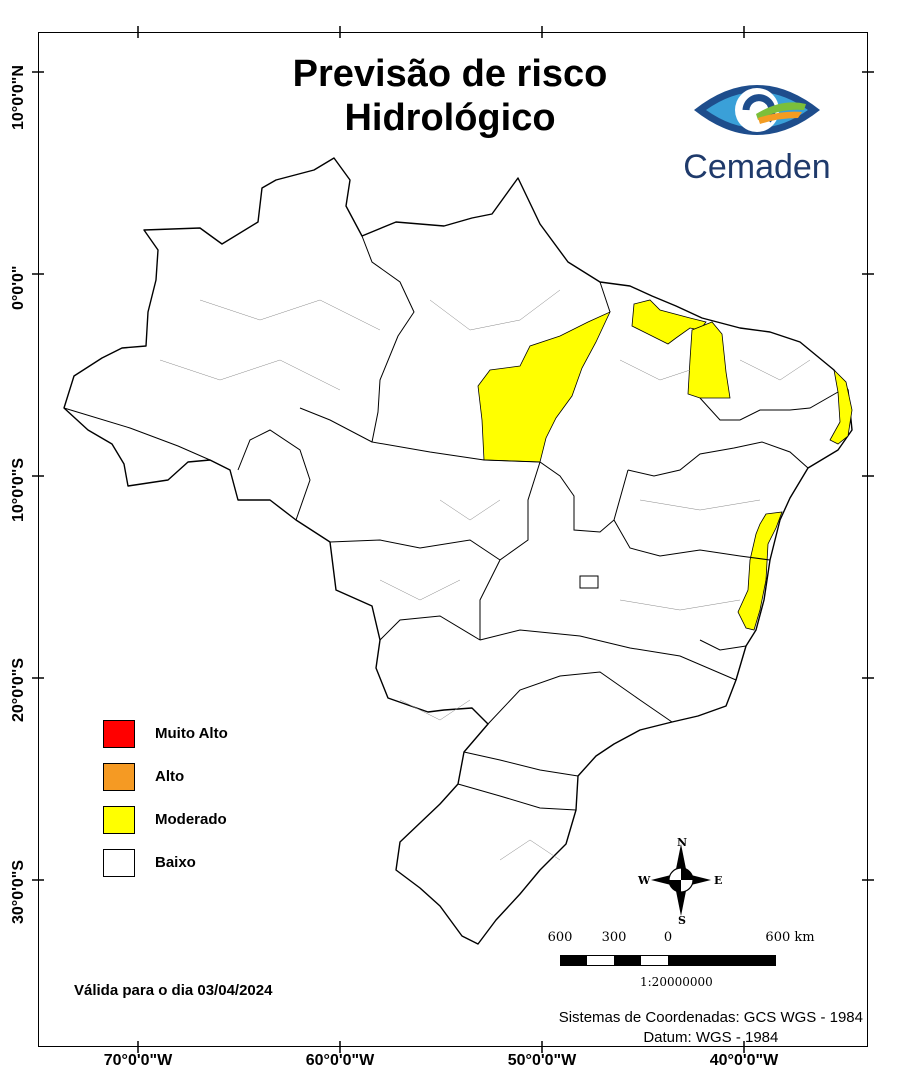  Describe the element at coordinates (614, 937) in the screenshot. I see `scale-label-300: 300` at that location.